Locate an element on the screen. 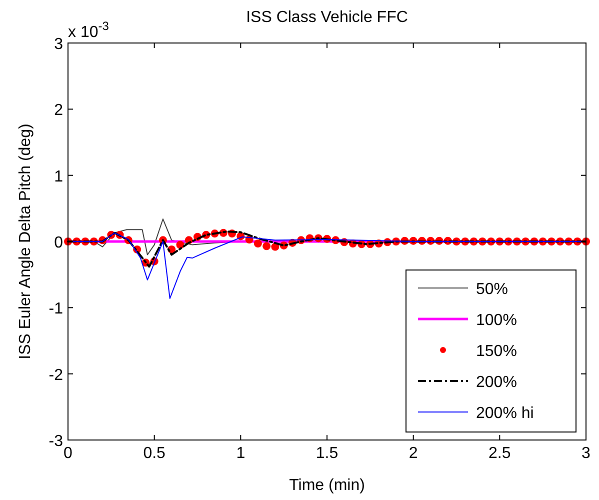 The height and width of the screenshot is (500, 599). x-tick-label: 1.5 is located at coordinates (327, 453).